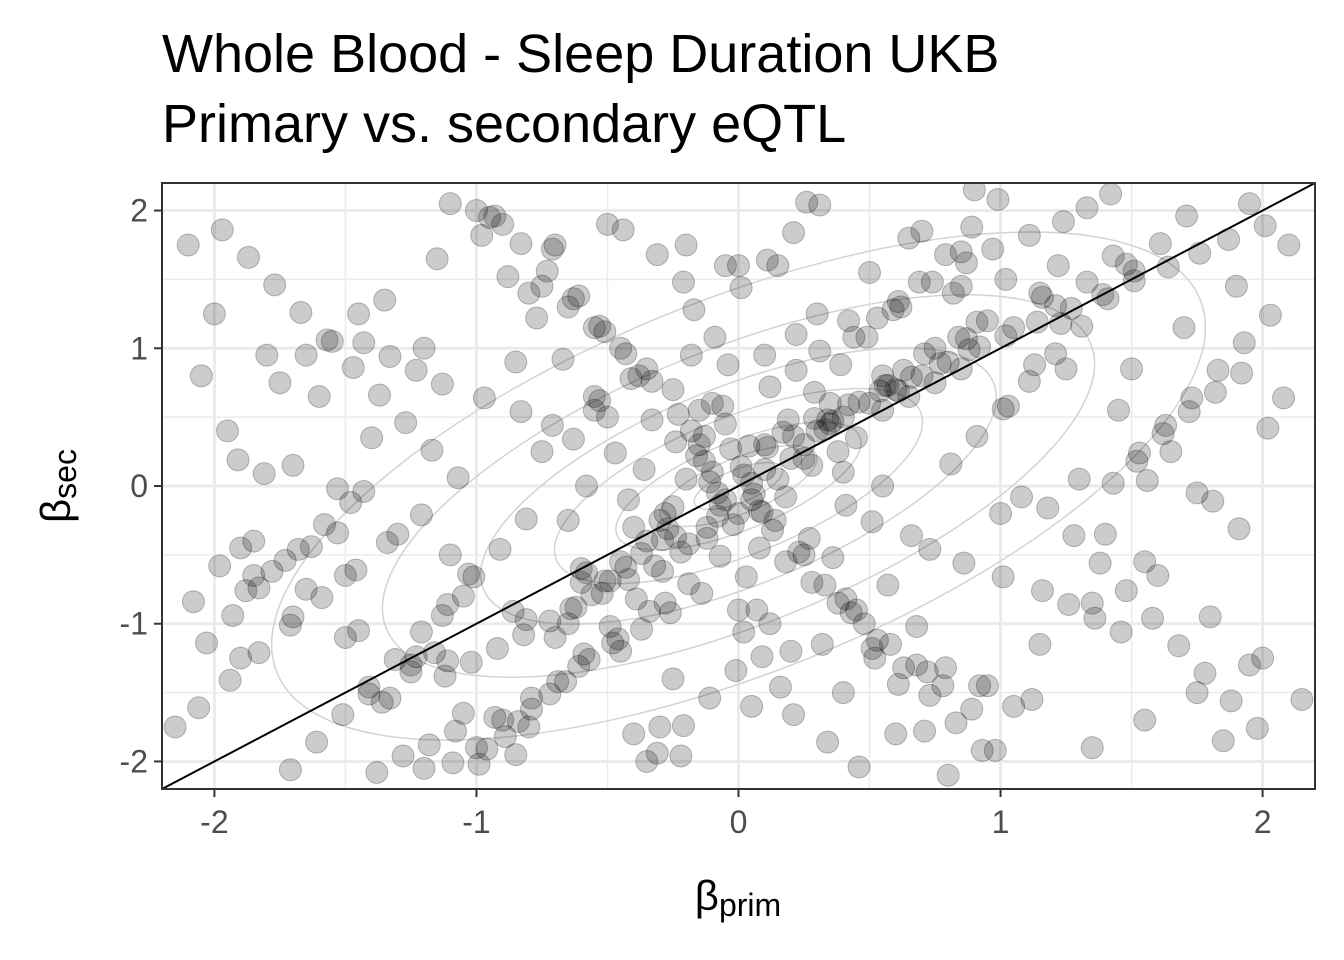 The height and width of the screenshot is (960, 1344). I want to click on x-tick-label: 1, so click(1001, 822).